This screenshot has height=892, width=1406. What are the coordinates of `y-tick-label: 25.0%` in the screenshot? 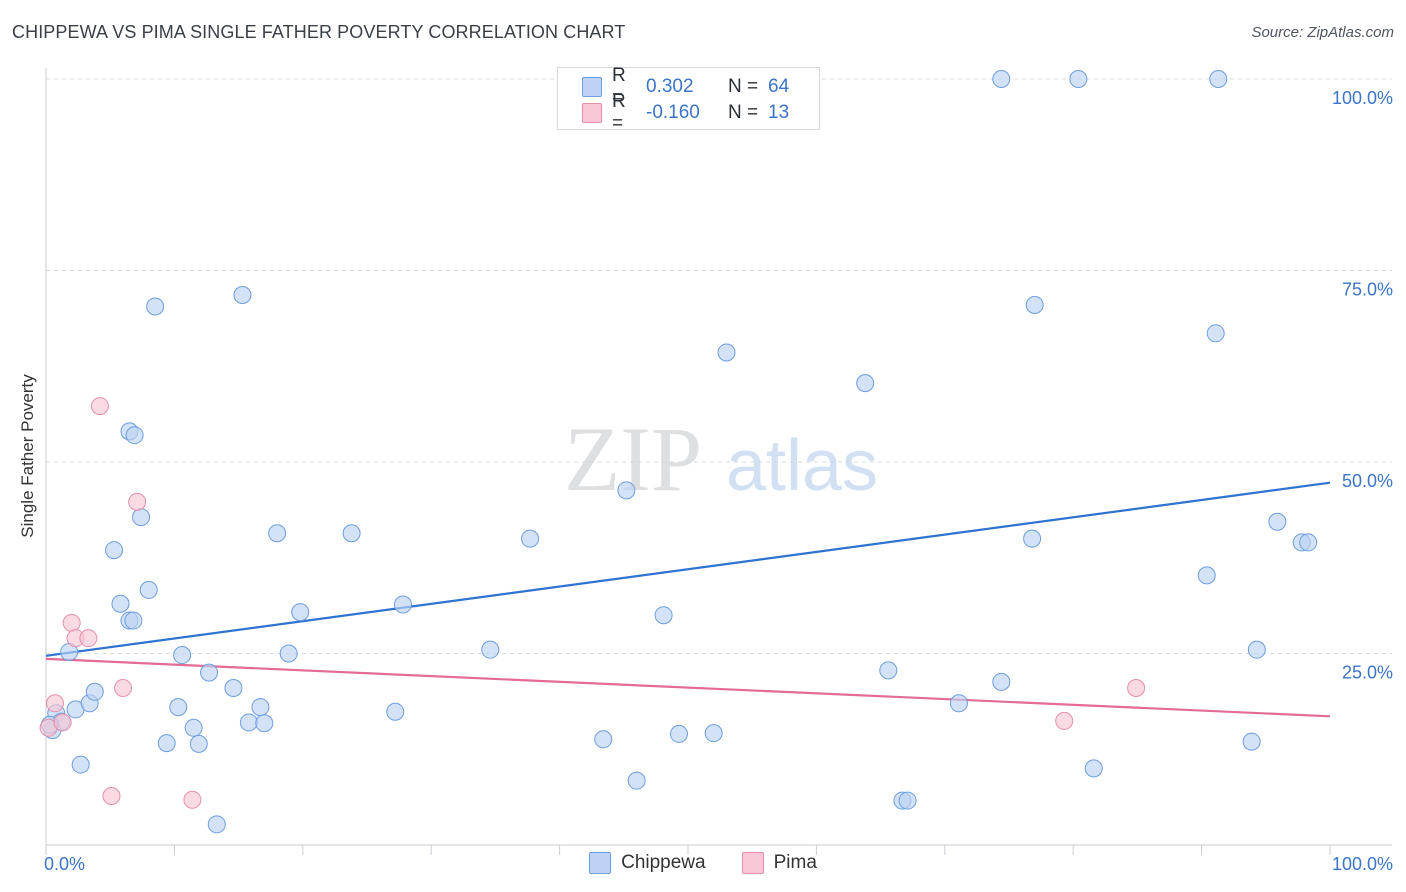 It's located at (1367, 673).